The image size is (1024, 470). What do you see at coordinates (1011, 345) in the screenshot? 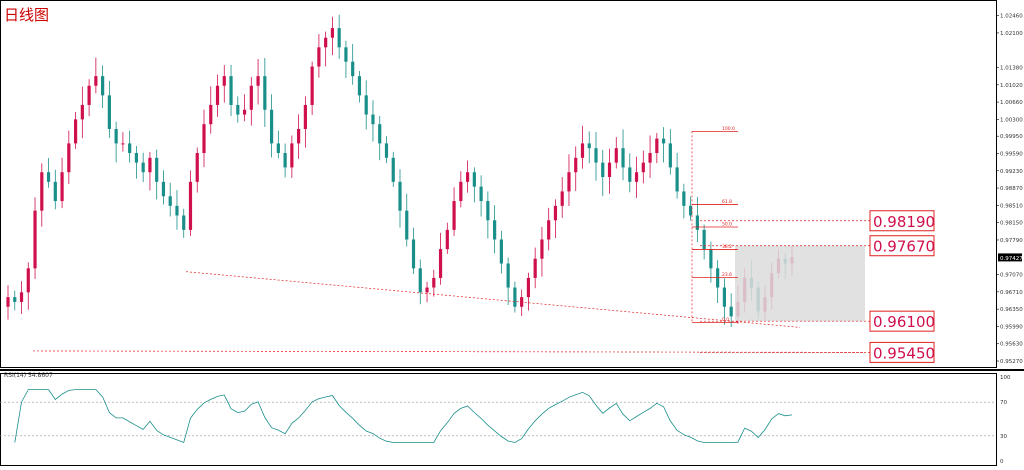
I see `price-tick-label: 0.95630` at bounding box center [1011, 345].